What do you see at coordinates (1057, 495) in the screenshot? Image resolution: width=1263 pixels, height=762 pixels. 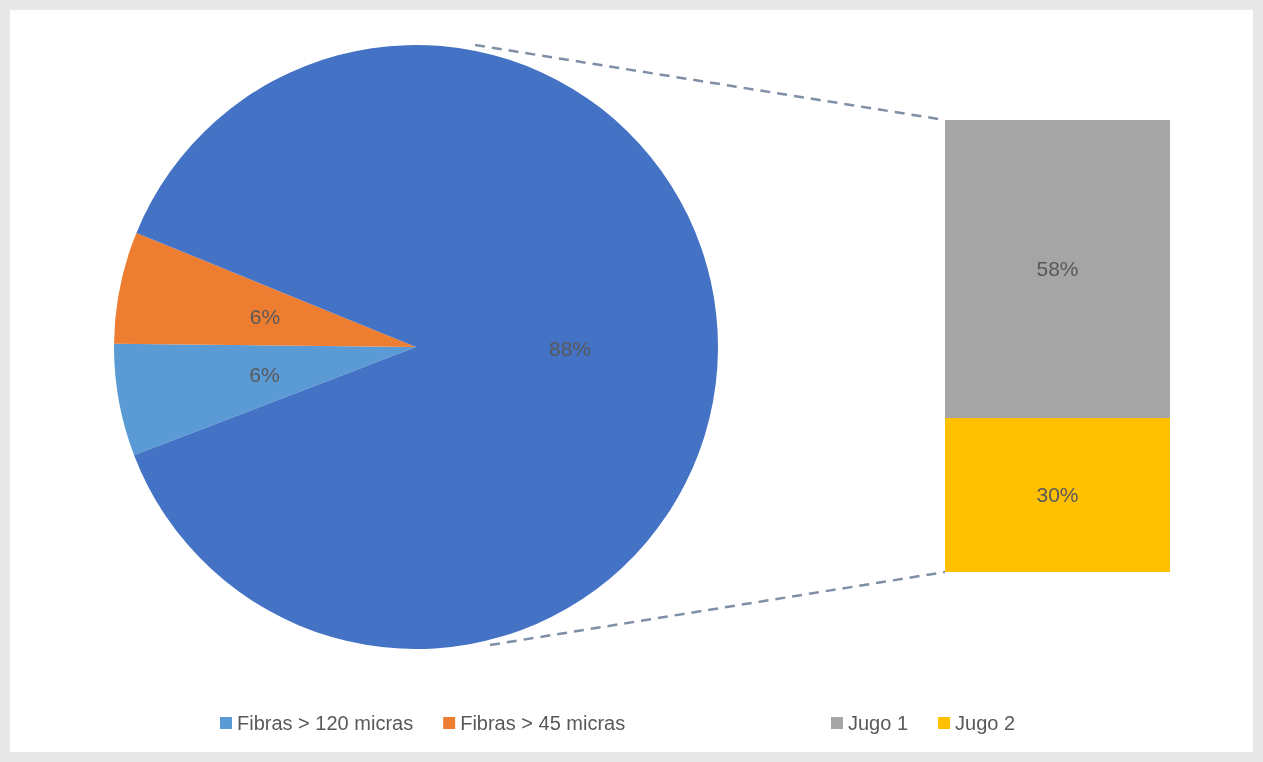 I see `data-label: 30%` at bounding box center [1057, 495].